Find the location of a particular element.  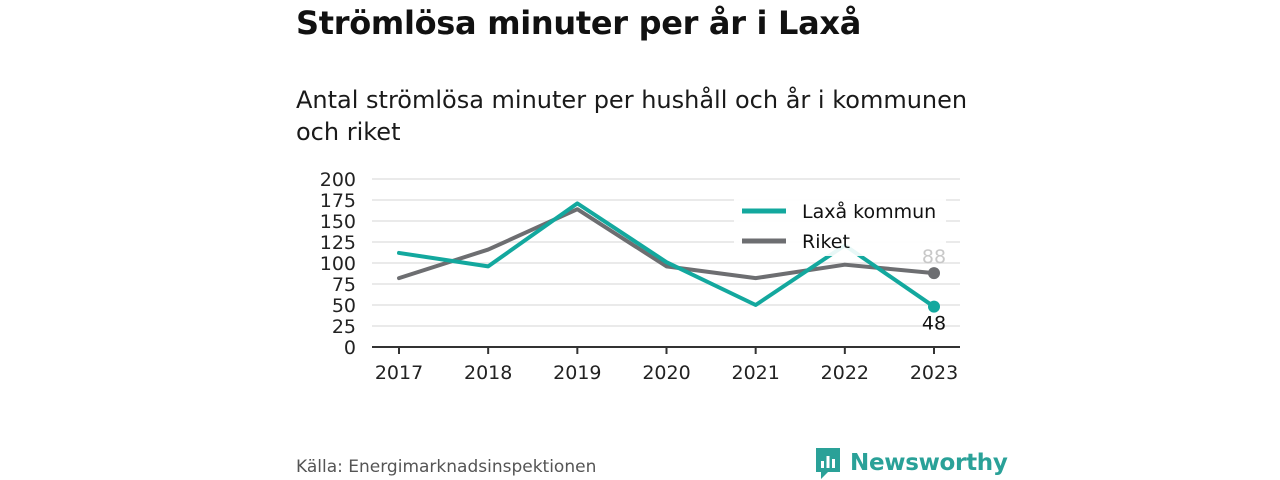

y-tick-label: 150 is located at coordinates (338, 222).